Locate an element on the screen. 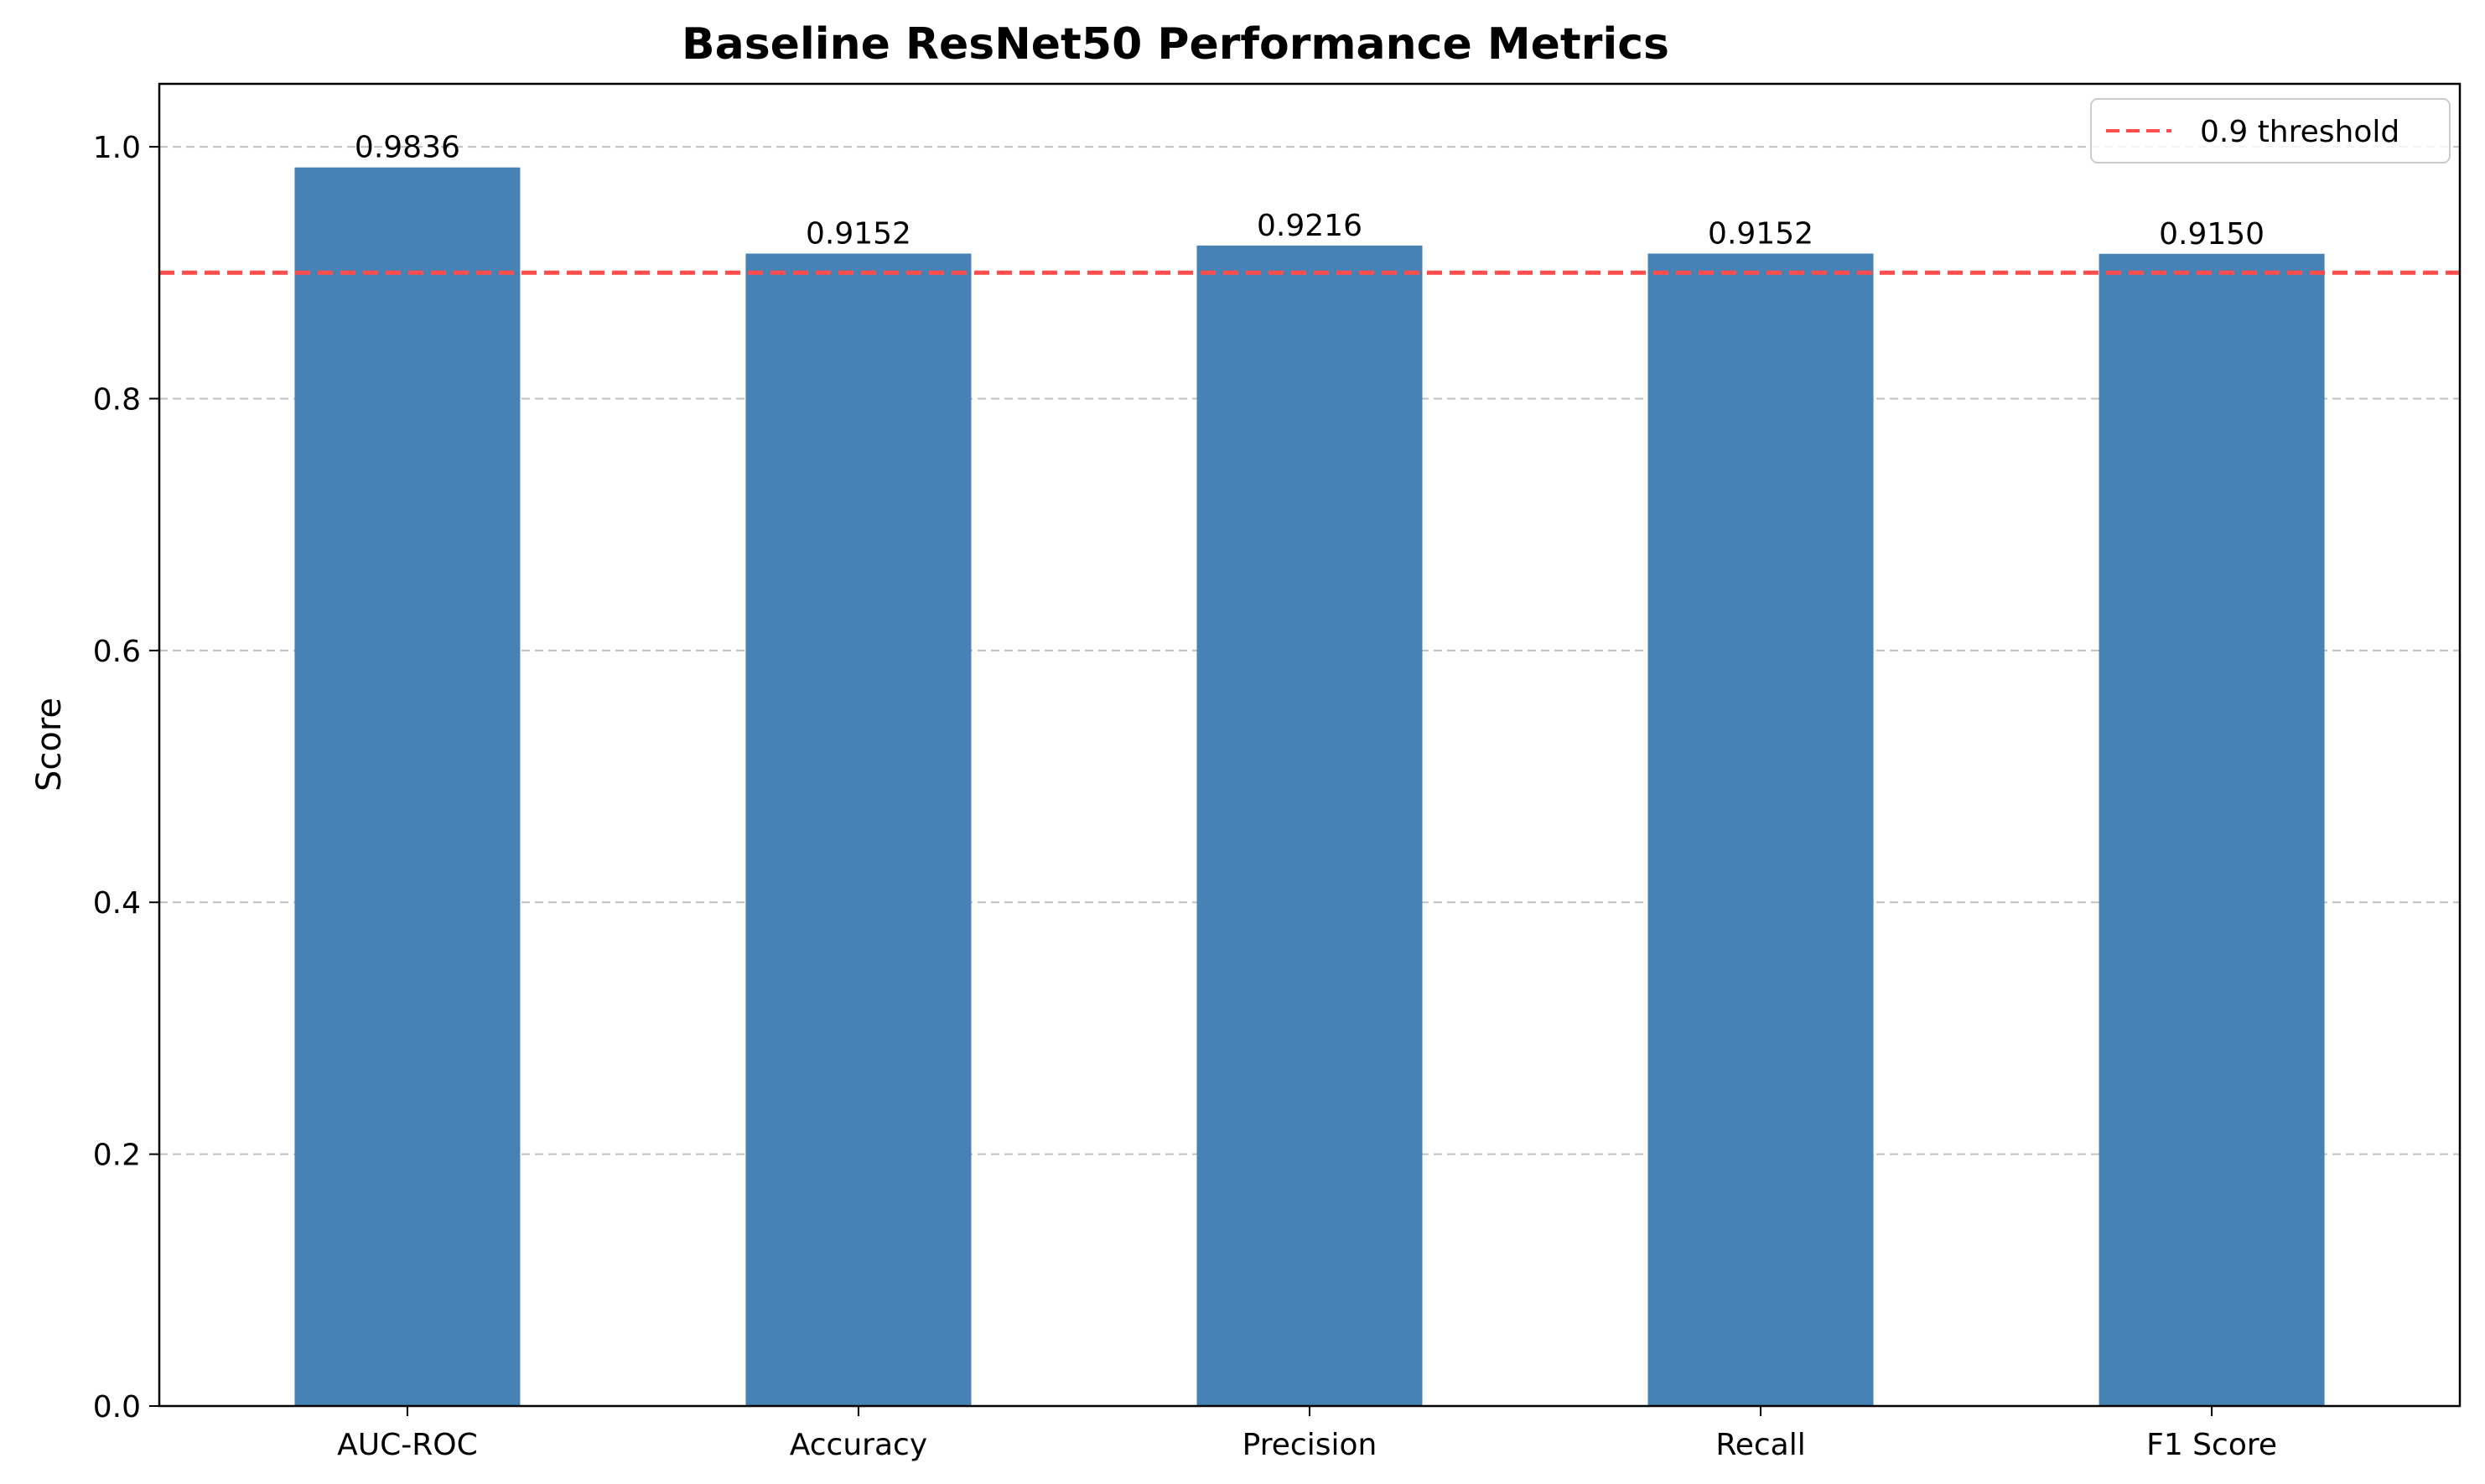 This screenshot has height=1484, width=2485. y-tick-label: 0.8 is located at coordinates (117, 399).